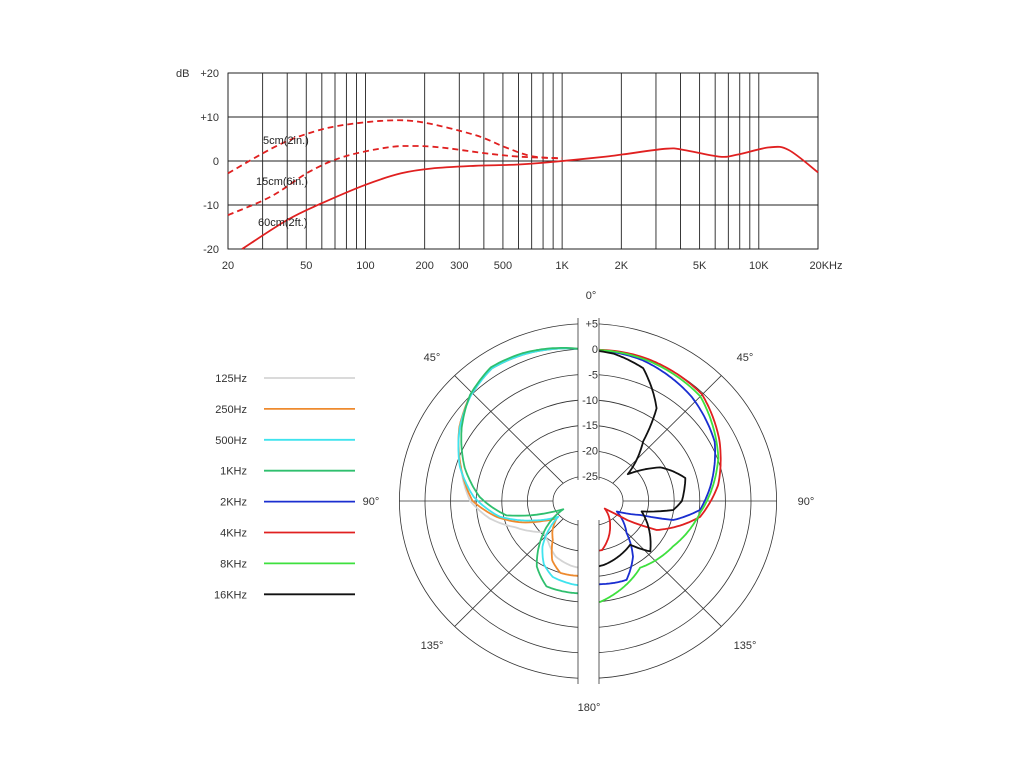 The image size is (1024, 768). I want to click on frequency-grid, so click(523, 161).